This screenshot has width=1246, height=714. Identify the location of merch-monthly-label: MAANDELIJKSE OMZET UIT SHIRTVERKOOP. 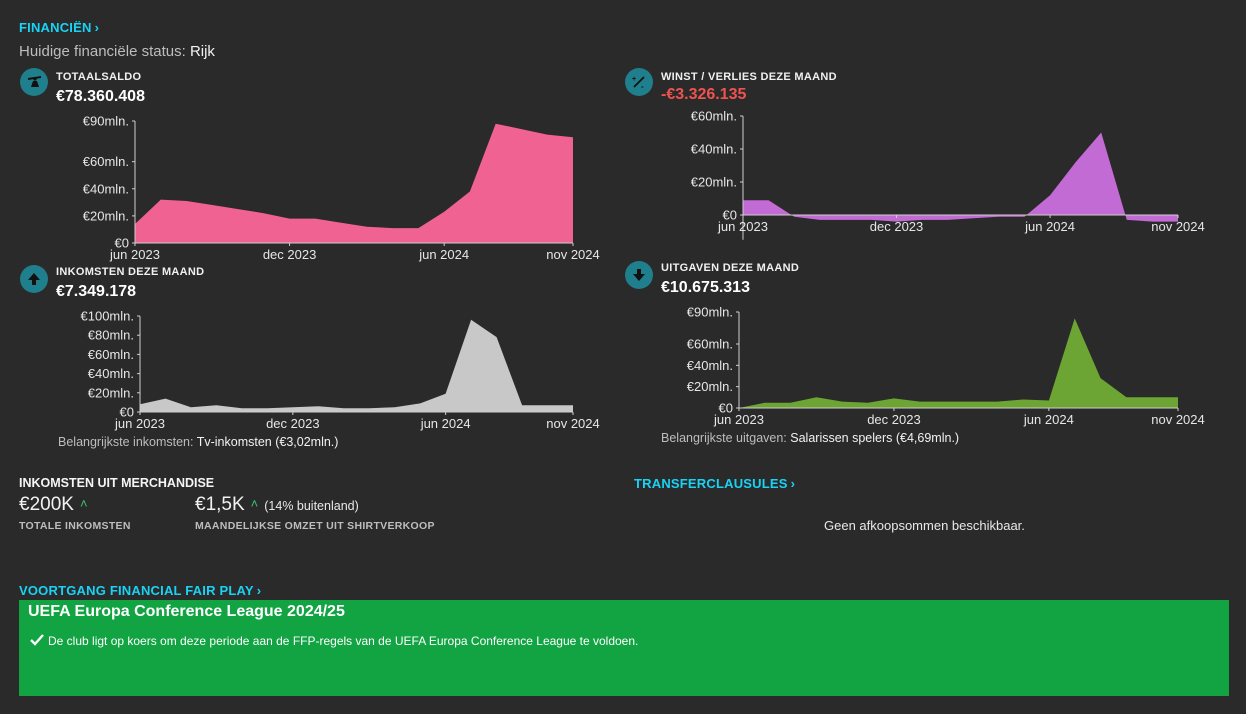
(315, 526).